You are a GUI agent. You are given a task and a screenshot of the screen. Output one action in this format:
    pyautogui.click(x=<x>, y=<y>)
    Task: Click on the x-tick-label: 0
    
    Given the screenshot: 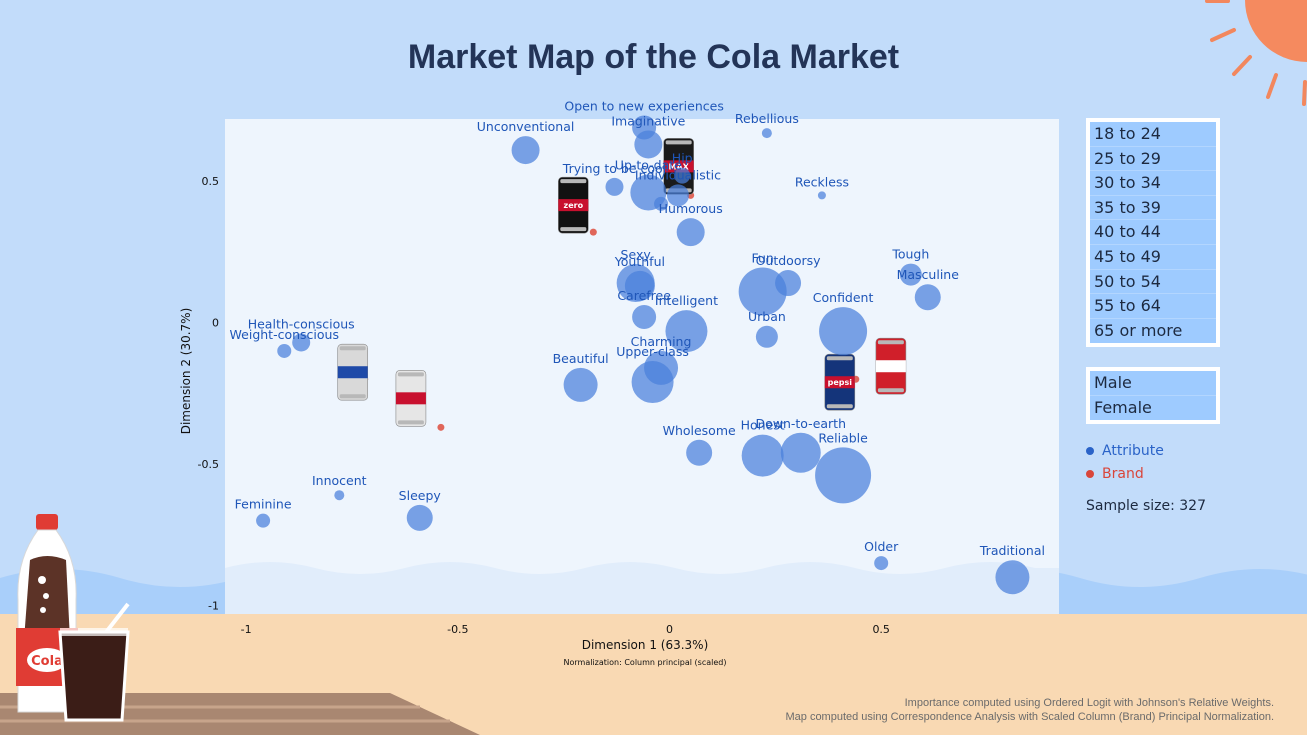 What is the action you would take?
    pyautogui.click(x=669, y=629)
    